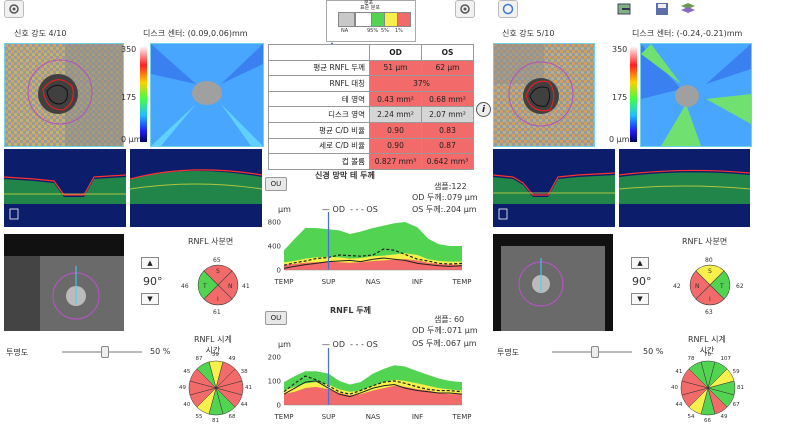  What do you see at coordinates (284, 417) in the screenshot?
I see `chart2-xtick: TEMP` at bounding box center [284, 417].